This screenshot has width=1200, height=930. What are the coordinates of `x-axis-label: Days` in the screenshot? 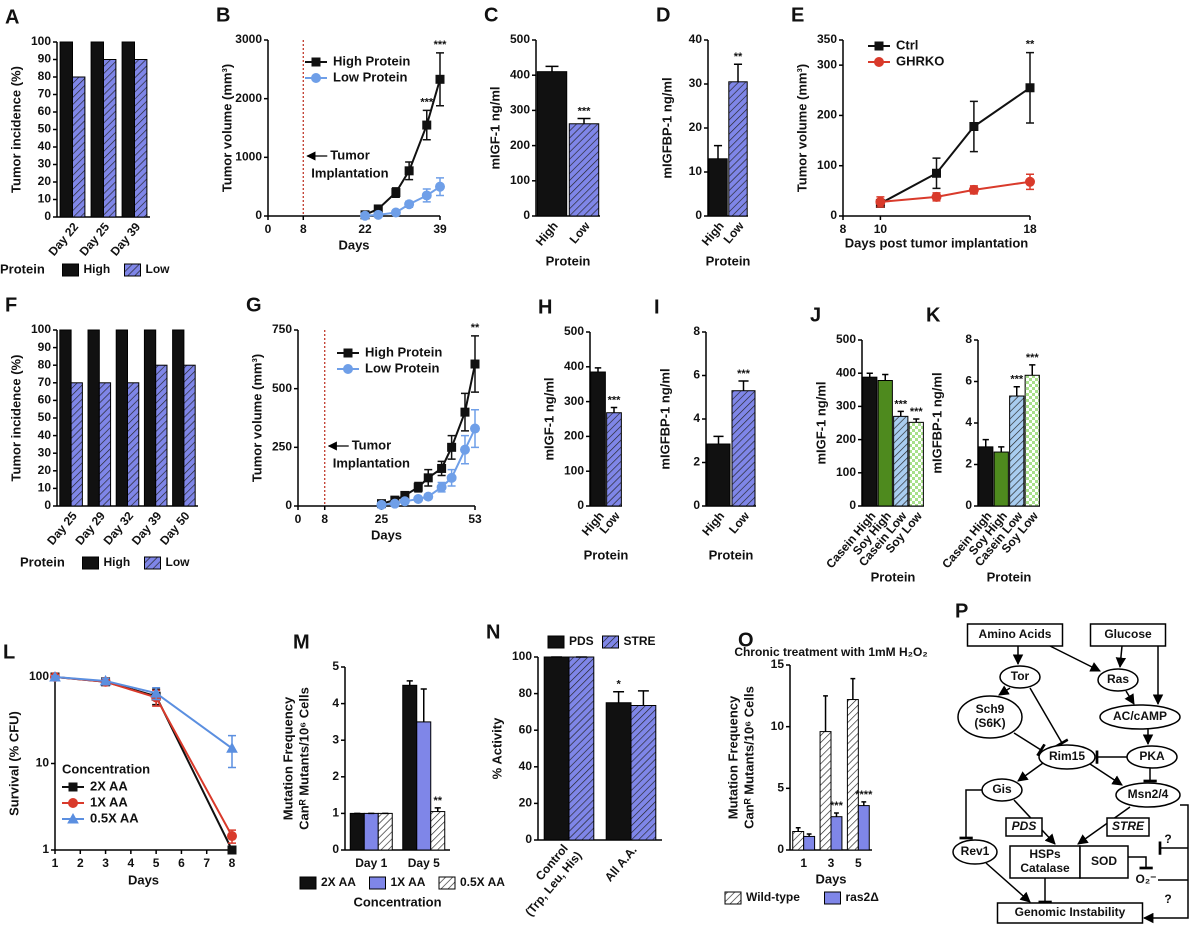 It's located at (353, 244).